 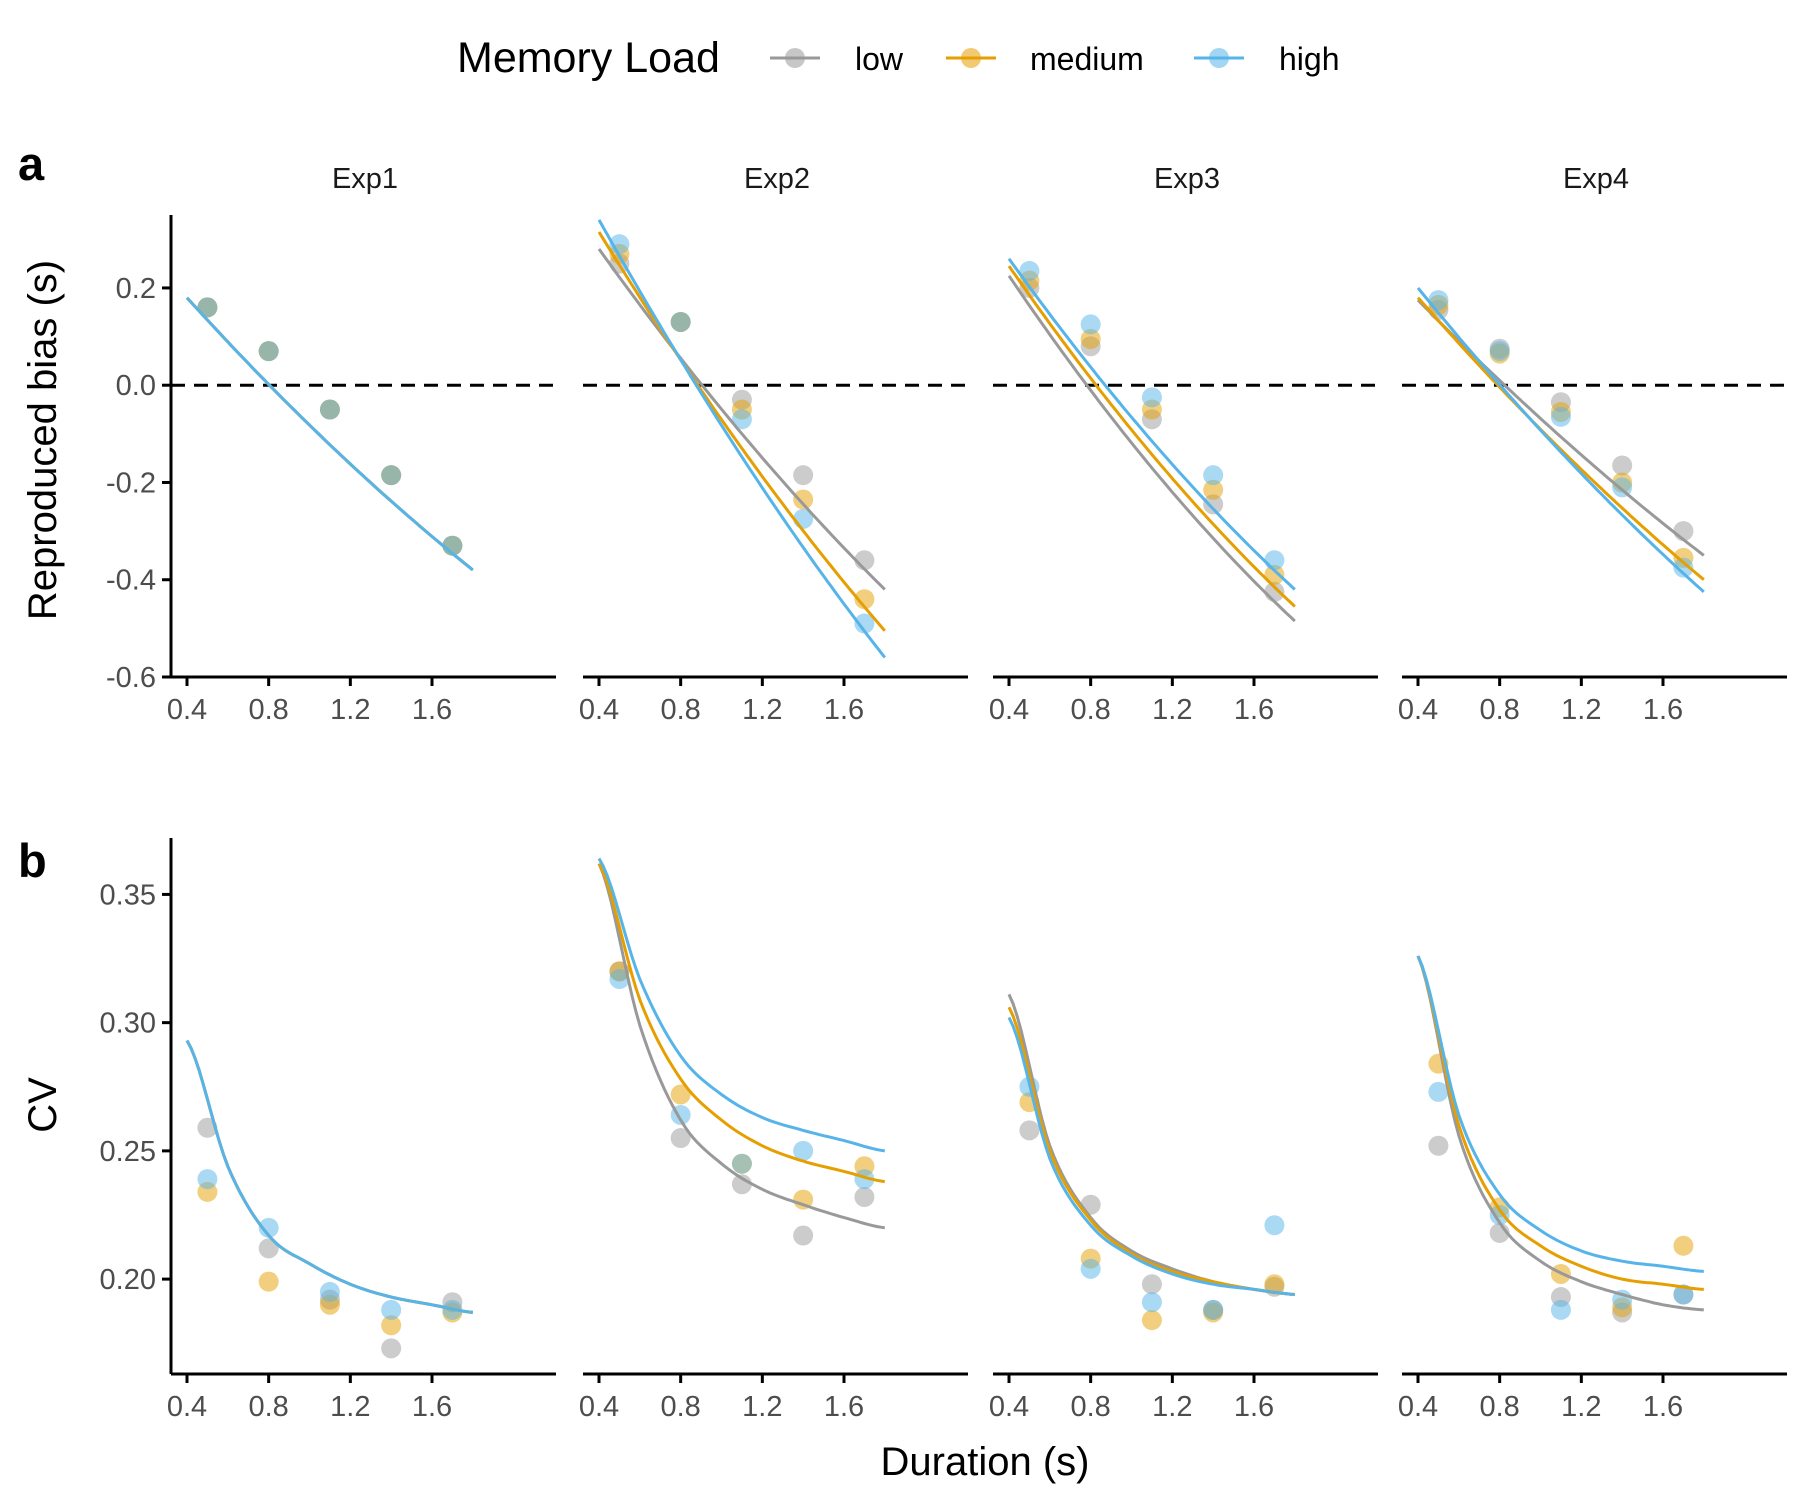 What do you see at coordinates (588, 58) in the screenshot?
I see `legend-title: Memory Load` at bounding box center [588, 58].